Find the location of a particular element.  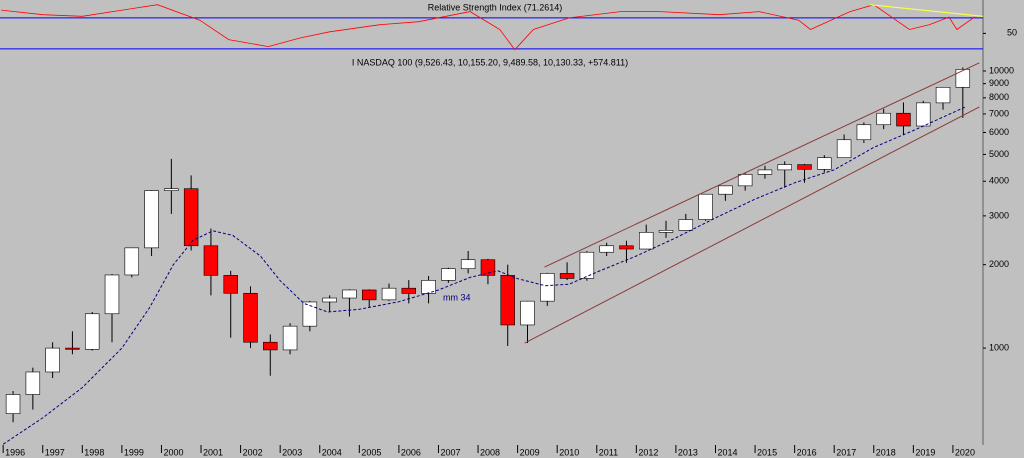

x-tick-label: 2016 is located at coordinates (807, 452).